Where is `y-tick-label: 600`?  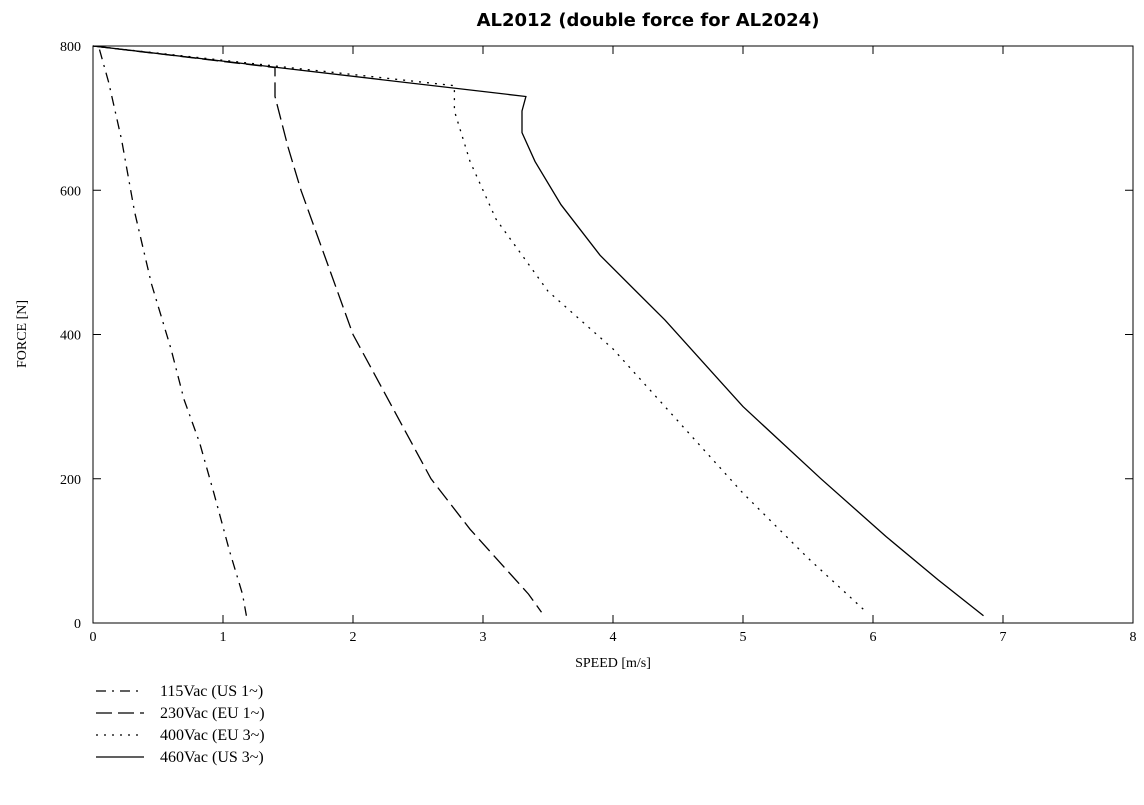 y-tick-label: 600 is located at coordinates (70, 191).